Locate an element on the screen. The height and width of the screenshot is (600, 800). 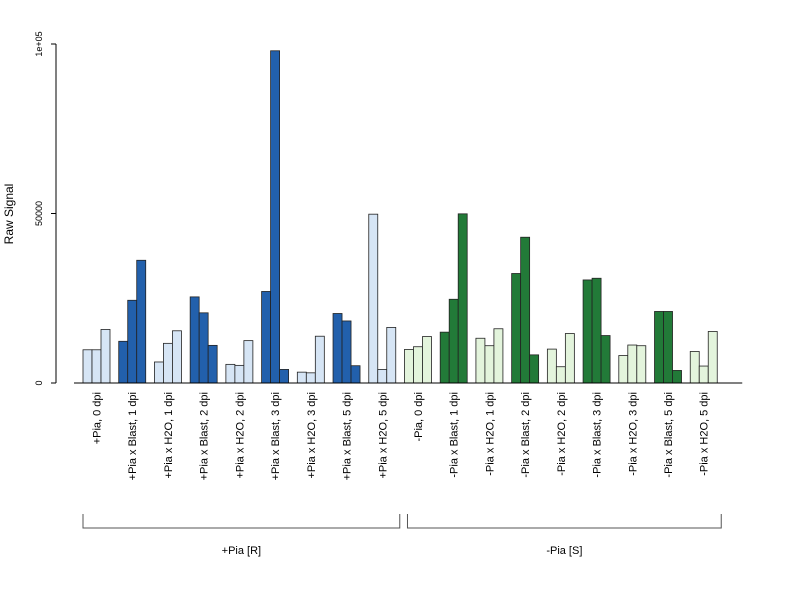
x-tick-label: +Pia x H2O, 2 dpi is located at coordinates (240, 435).